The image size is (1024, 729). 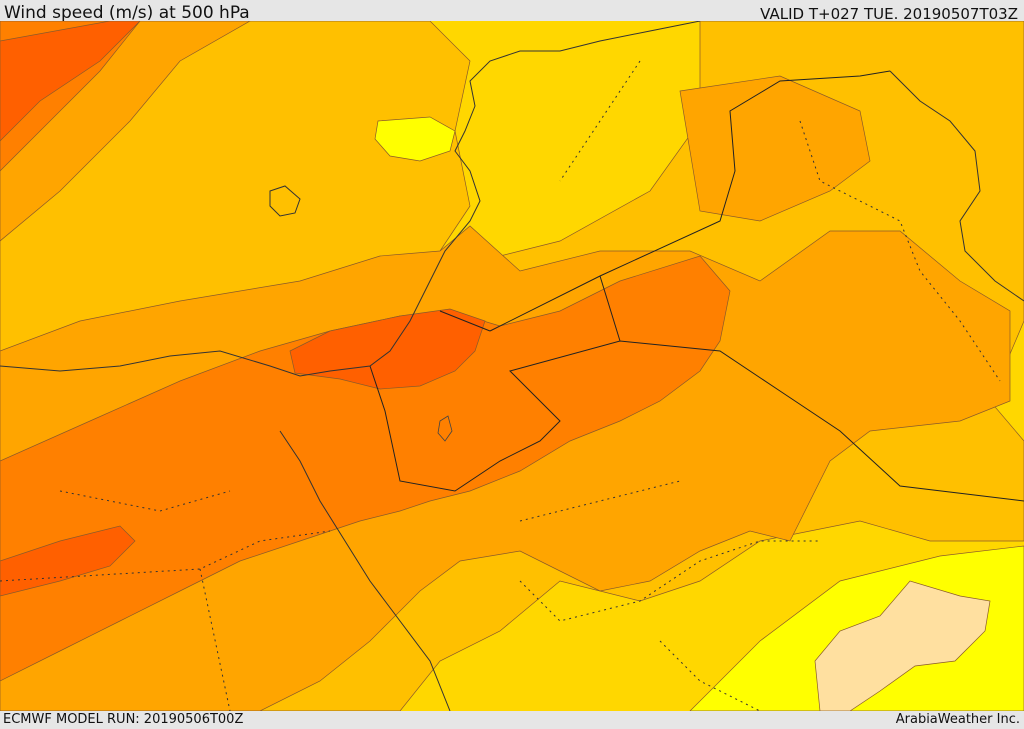 I want to click on valid-time: VALID T+027 TUE. 20190507T03Z, so click(x=889, y=14).